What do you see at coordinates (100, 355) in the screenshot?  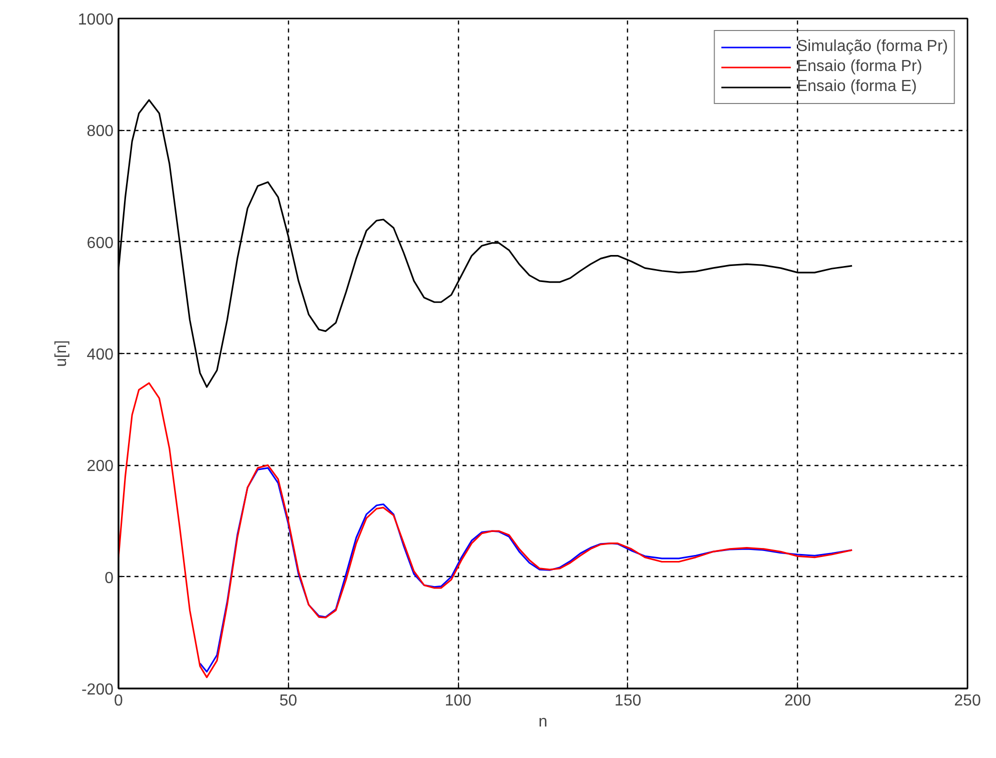 I see `y-tick-label: 400` at bounding box center [100, 355].